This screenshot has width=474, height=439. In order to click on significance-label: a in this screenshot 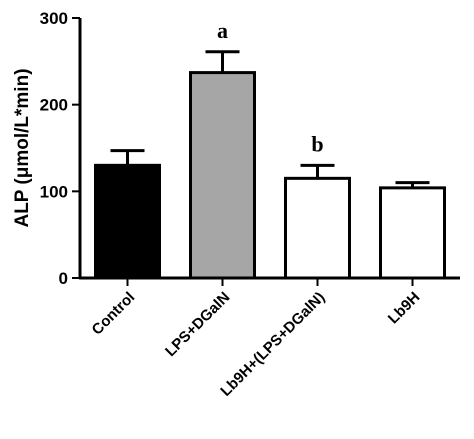, I will do `click(222, 30)`.